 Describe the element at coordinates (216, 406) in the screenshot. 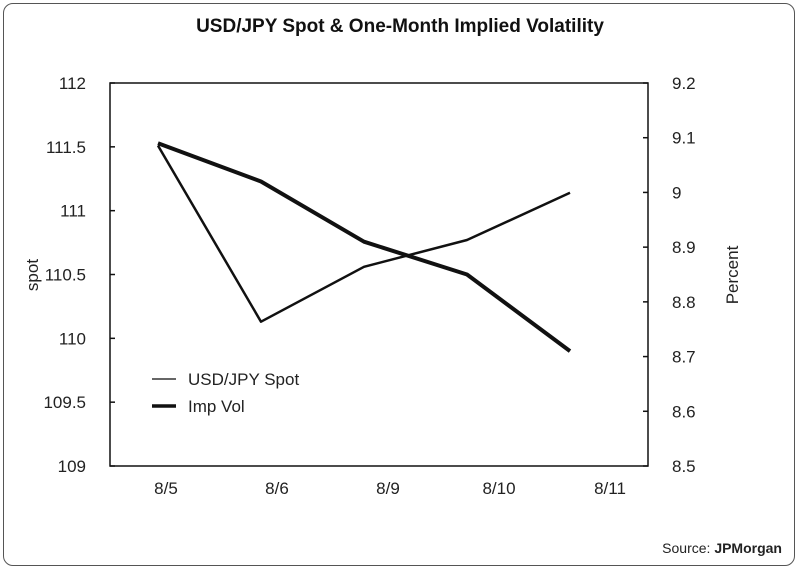

I see `legend-label-vol: Imp Vol` at that location.